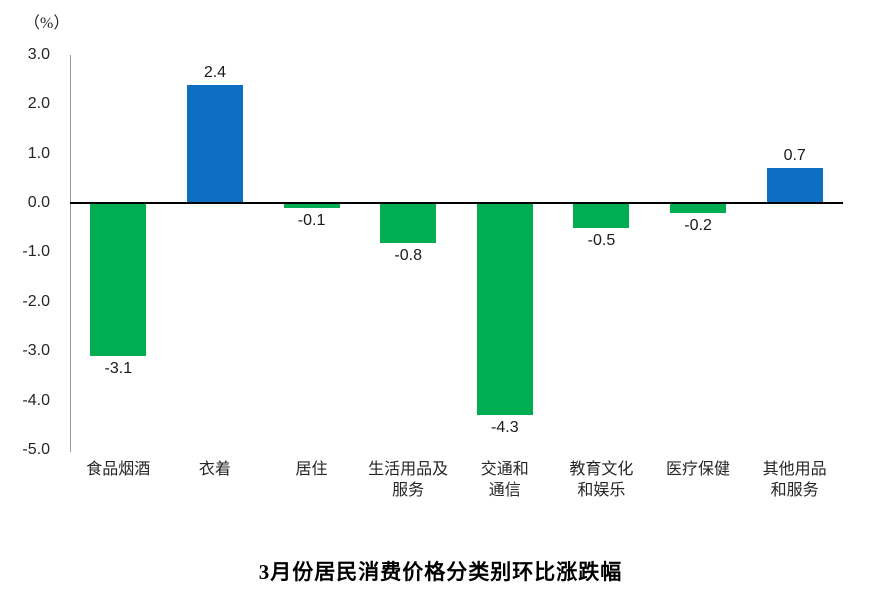  What do you see at coordinates (36, 400) in the screenshot?
I see `y-axis-tick-label: -4.0` at bounding box center [36, 400].